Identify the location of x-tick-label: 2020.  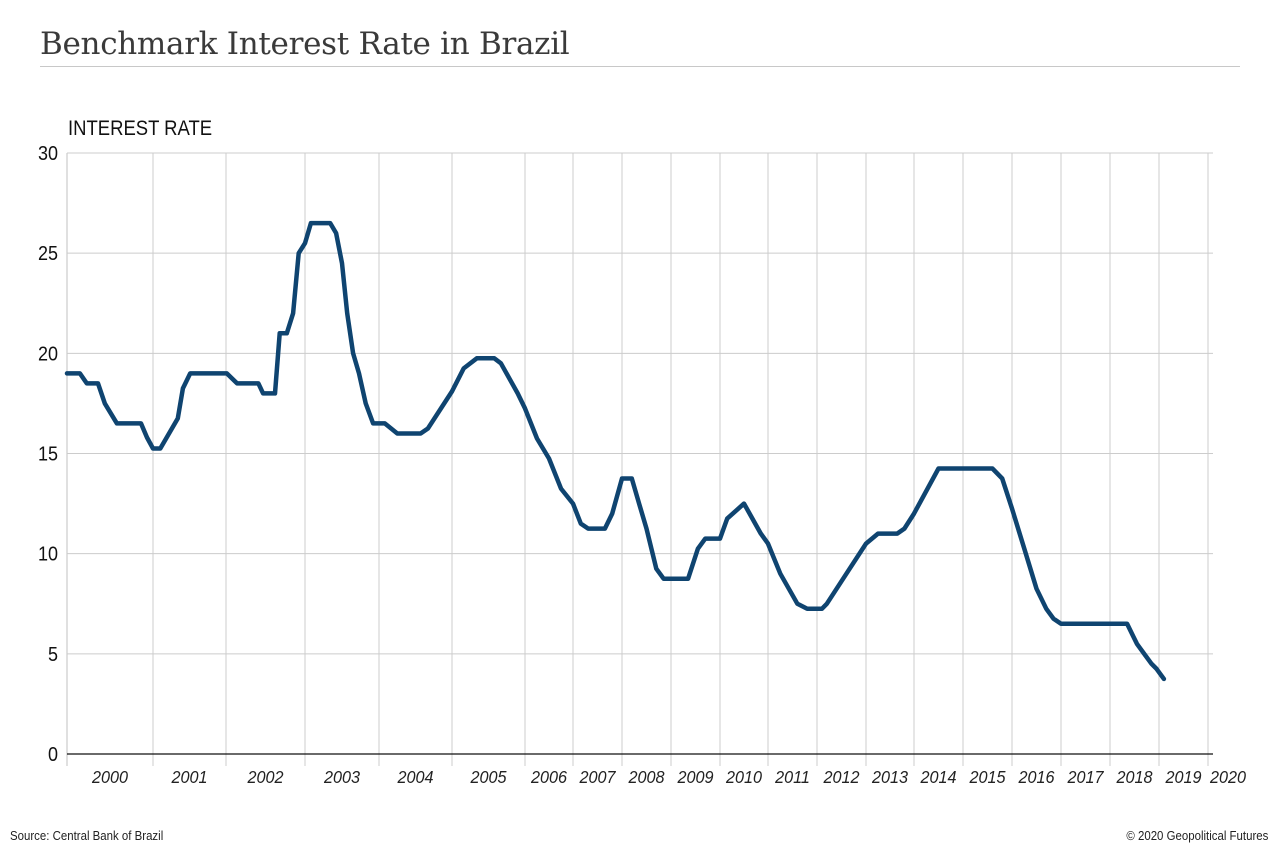
(1227, 777).